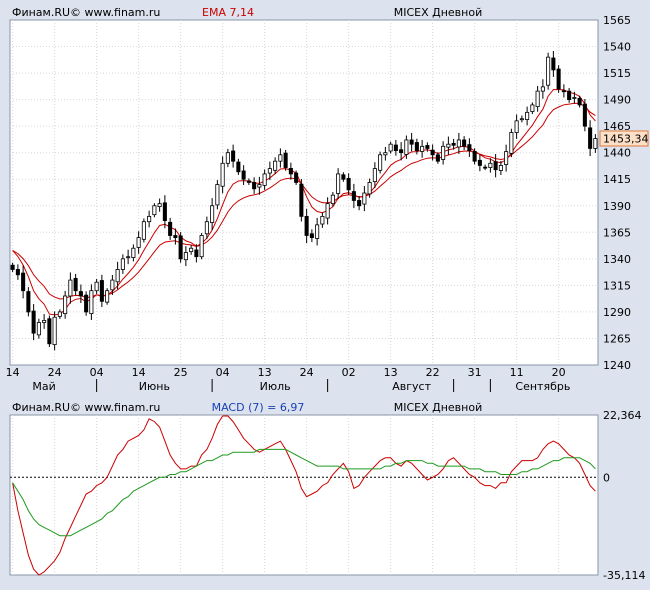 The image size is (650, 590). What do you see at coordinates (86, 12) in the screenshot?
I see `price-header-source: Финам.RU© www.finam.ru` at bounding box center [86, 12].